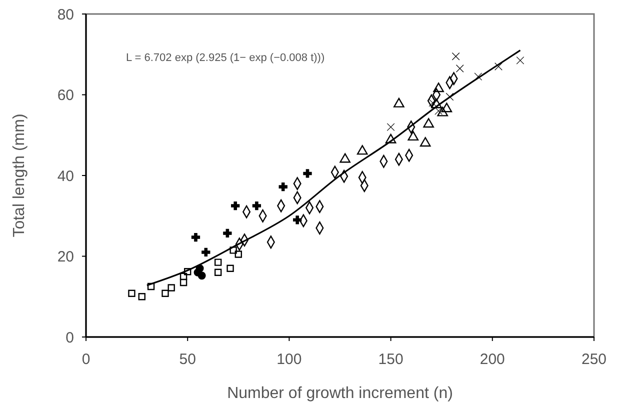  Describe the element at coordinates (225, 58) in the screenshot. I see `annotation: L = 6.702 exp (2.925 (1− exp (−0.008 t)))` at that location.